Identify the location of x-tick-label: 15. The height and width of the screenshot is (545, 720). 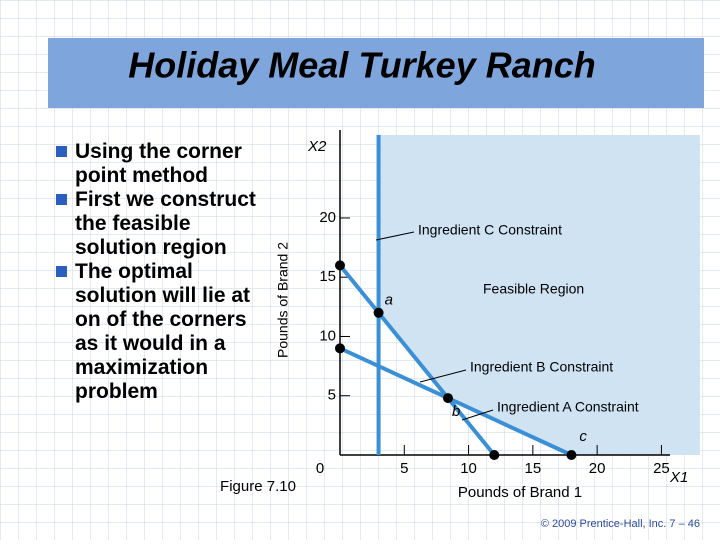
(533, 468).